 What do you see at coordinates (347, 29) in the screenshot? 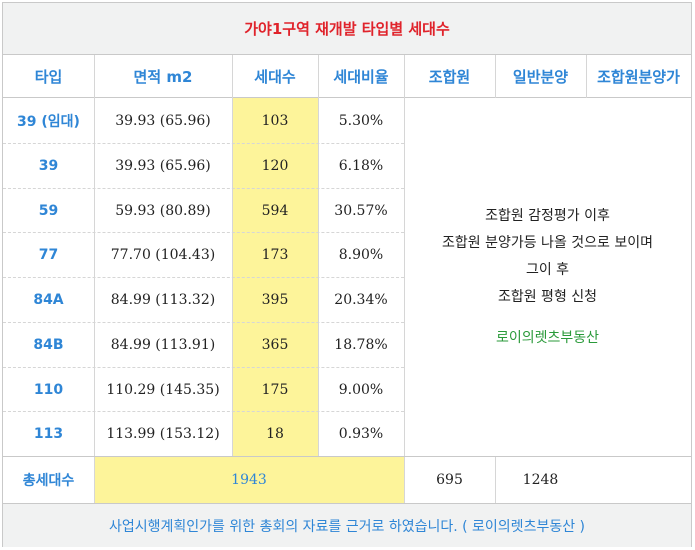
I see `table-title: 가야1구역 재개발 타입별 세대수` at bounding box center [347, 29].